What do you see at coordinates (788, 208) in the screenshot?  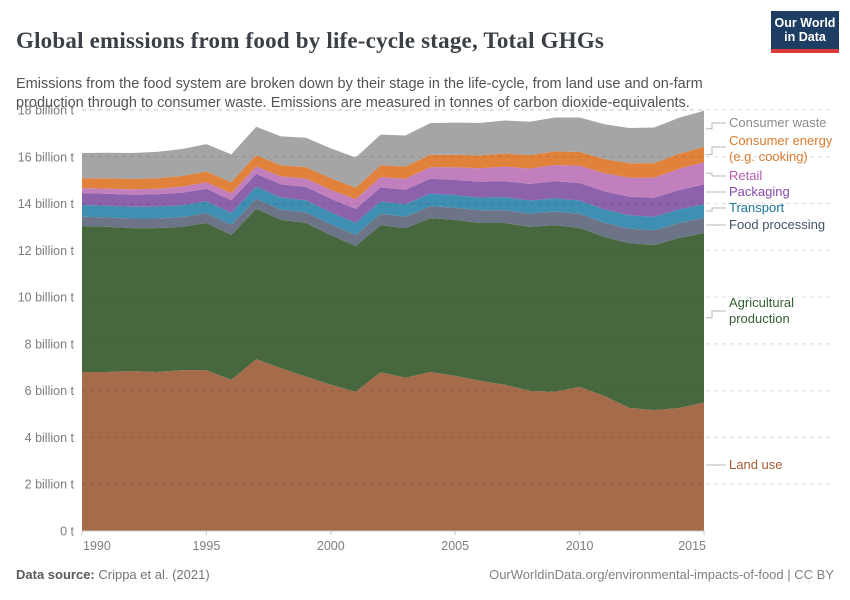 I see `legend-item-transport: Transport` at bounding box center [788, 208].